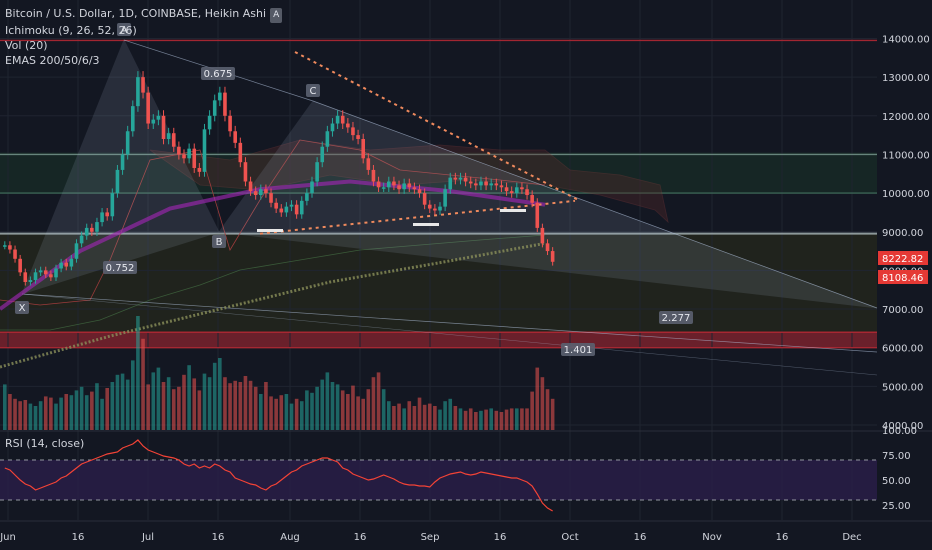 This screenshot has width=932, height=550. I want to click on harmonic-xd2, so click(449, 334).